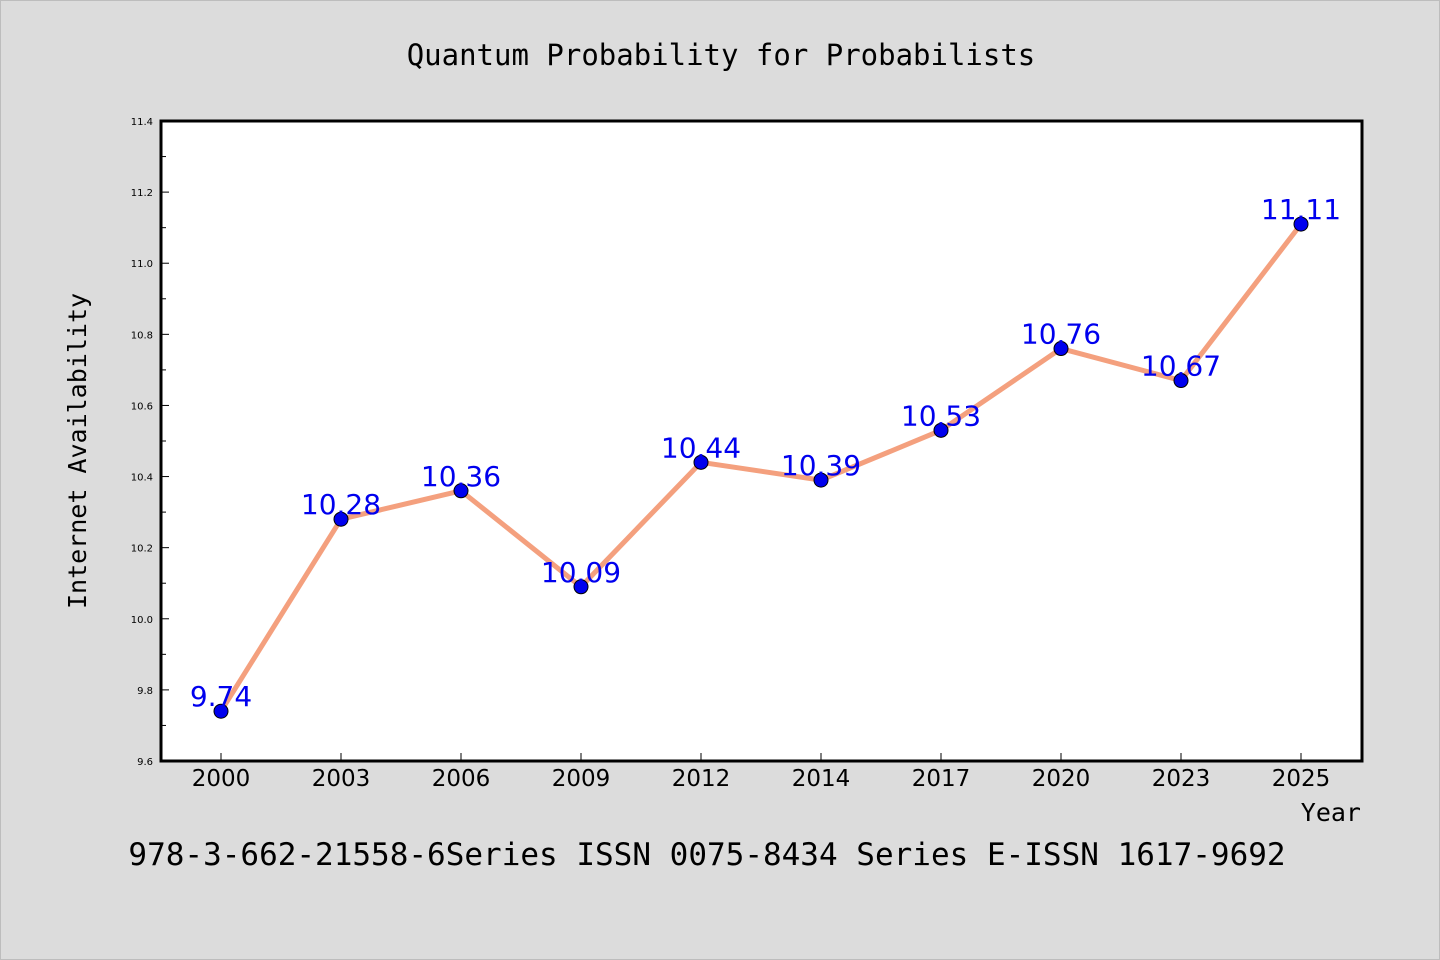 The height and width of the screenshot is (960, 1440). Describe the element at coordinates (1181, 366) in the screenshot. I see `data-label: 10.67` at that location.